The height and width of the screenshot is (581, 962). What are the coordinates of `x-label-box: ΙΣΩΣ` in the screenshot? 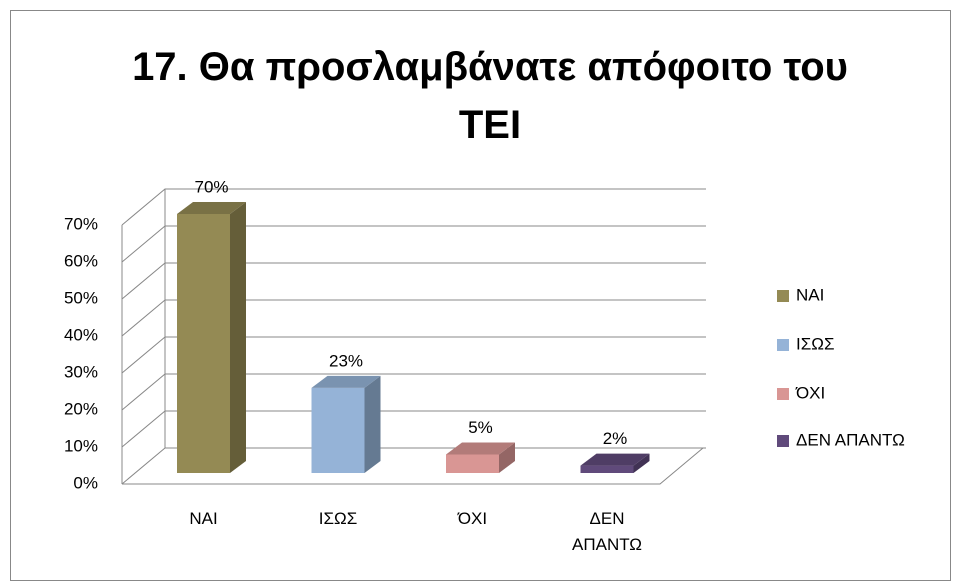 It's located at (338, 518).